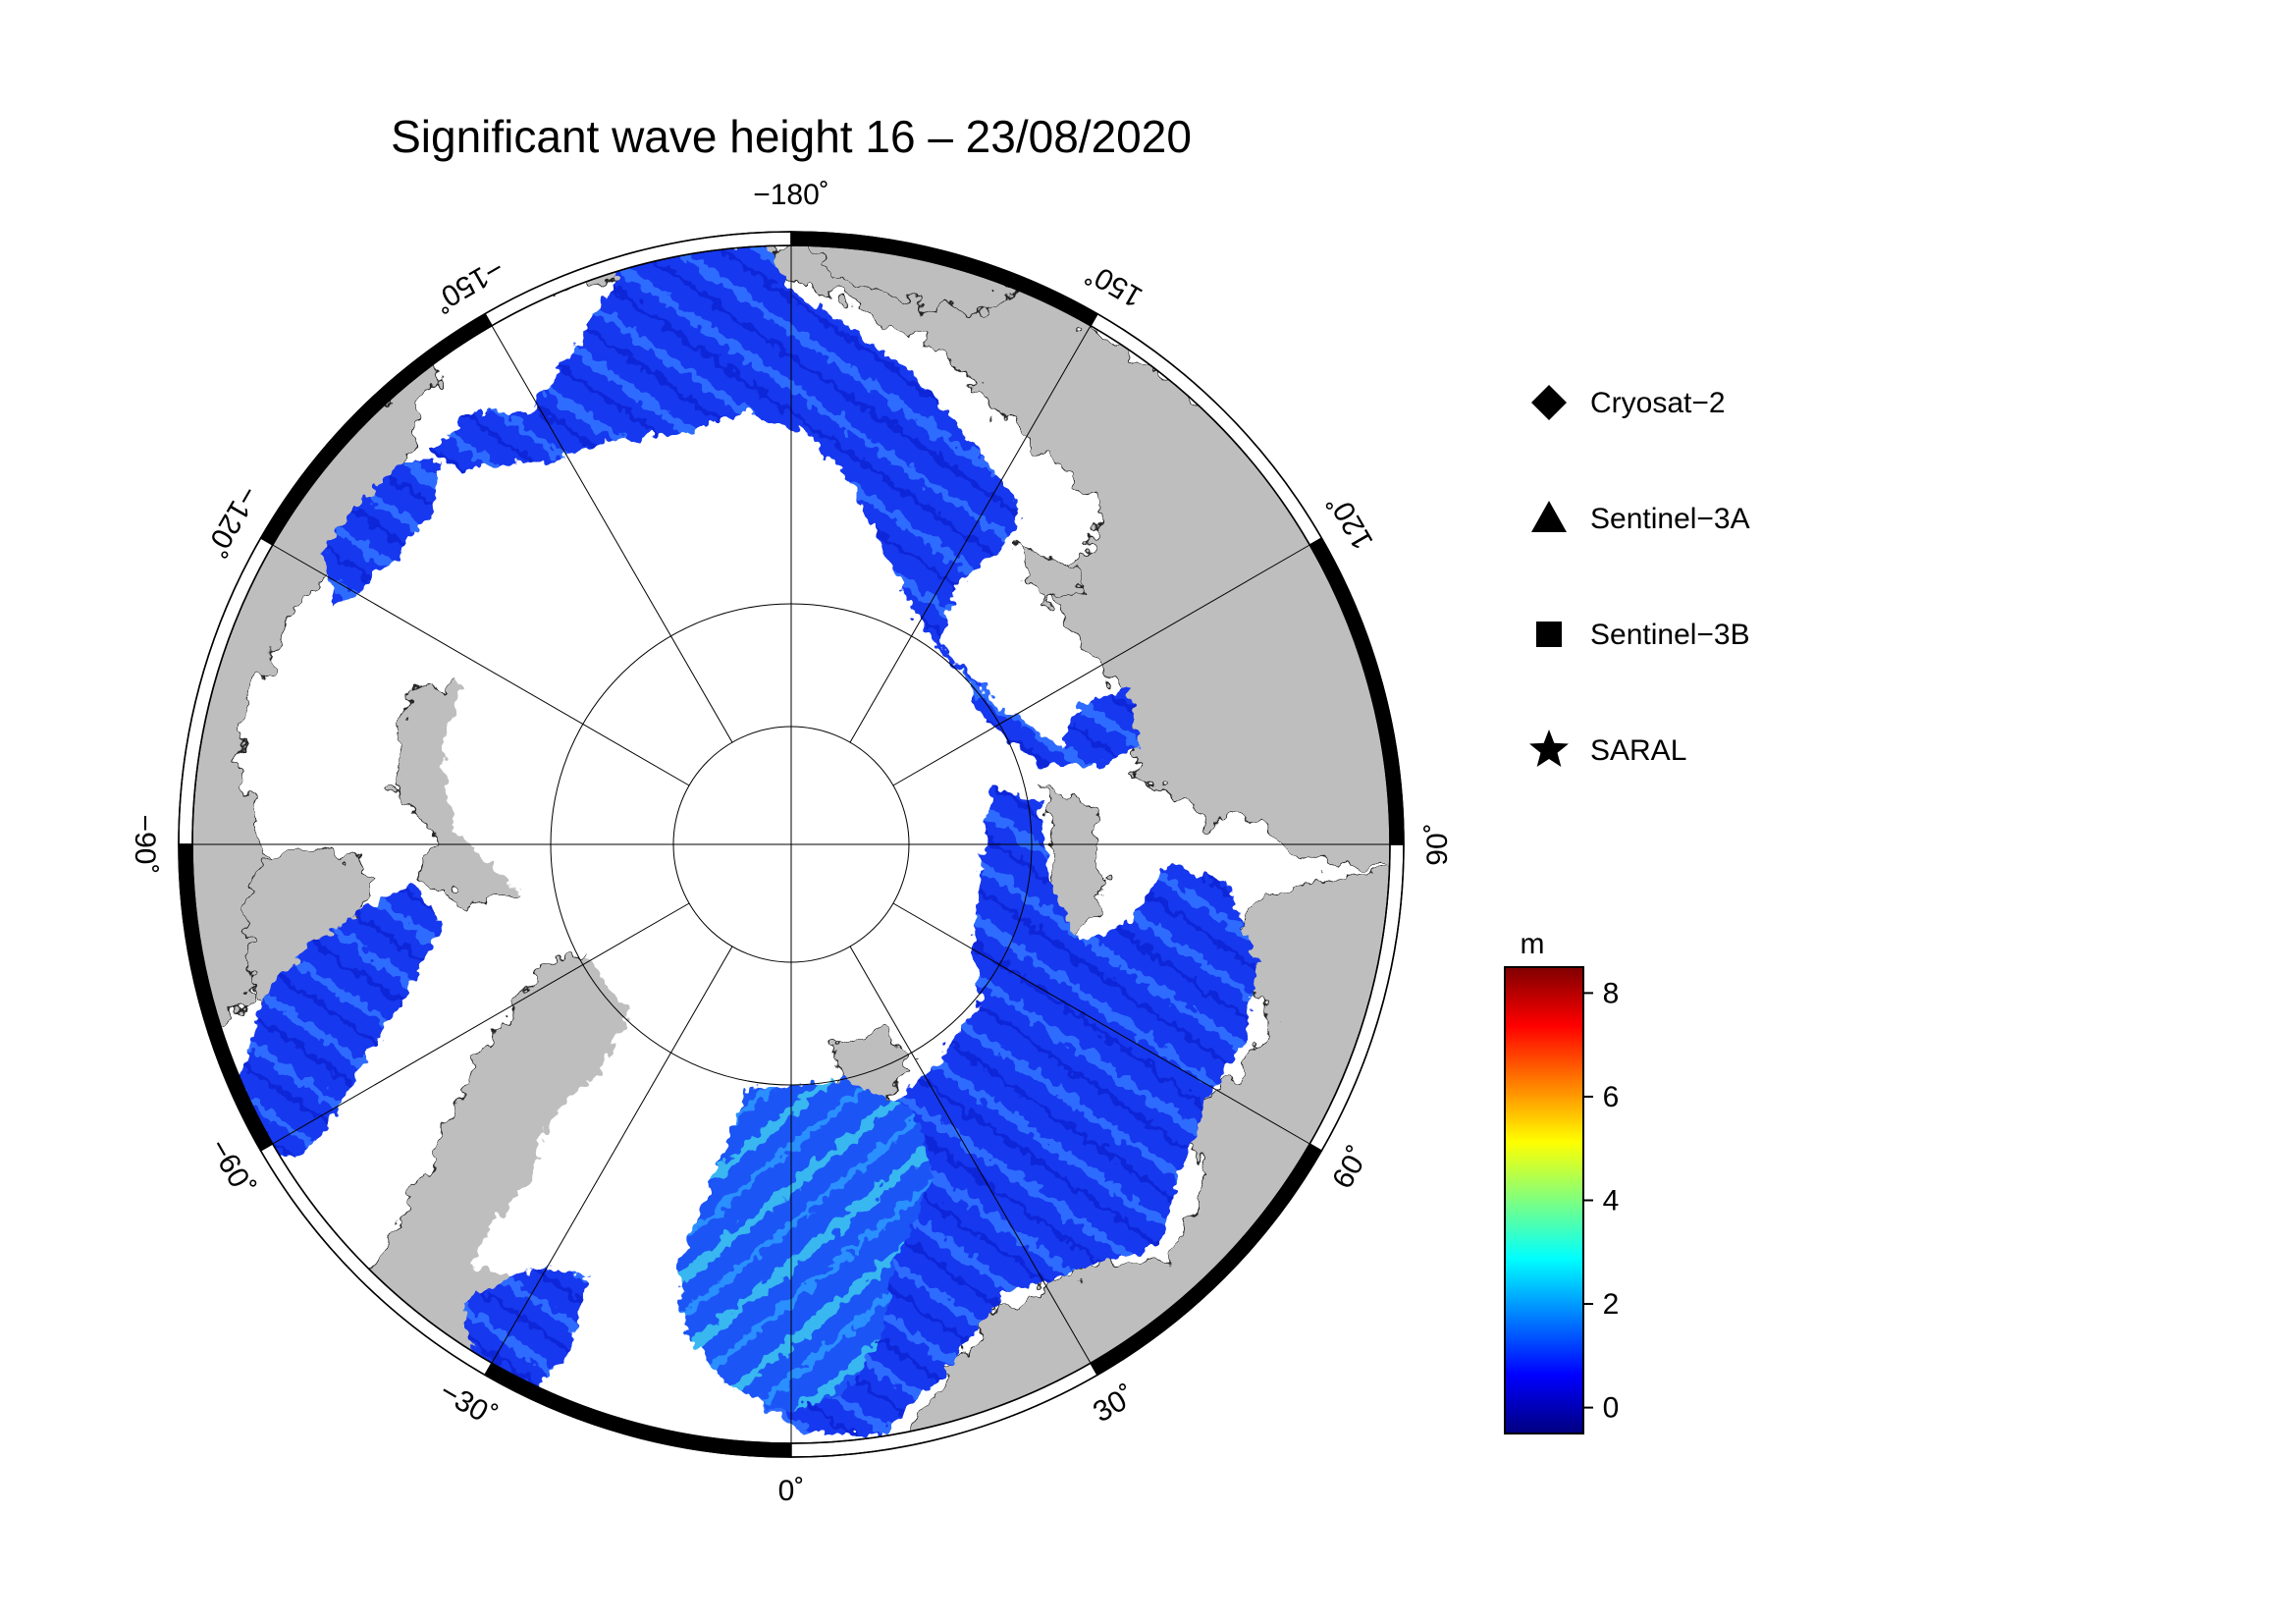  Describe the element at coordinates (1114, 284) in the screenshot. I see `longitude-label: 150˚` at that location.